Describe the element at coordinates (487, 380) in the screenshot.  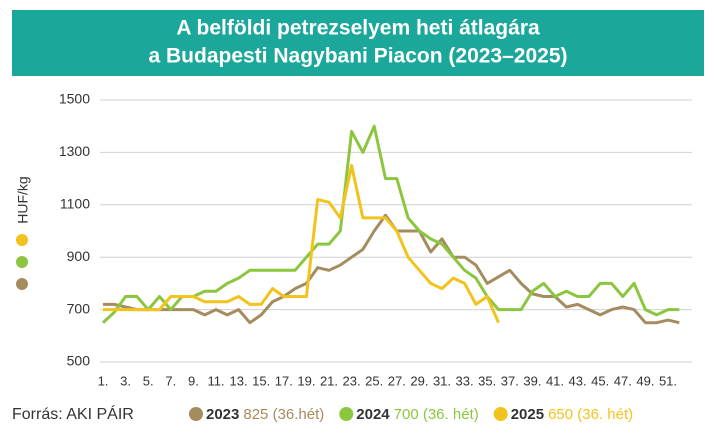
I see `x-tick-label: 35.` at that location.